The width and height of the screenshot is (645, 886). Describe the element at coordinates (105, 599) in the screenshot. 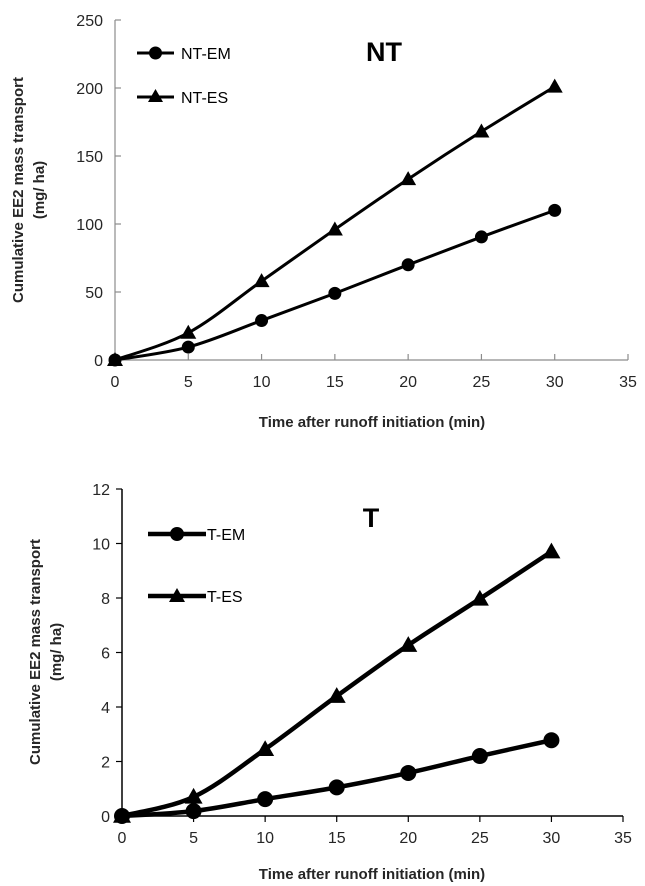

I see `t-y-tick-label: 8` at that location.